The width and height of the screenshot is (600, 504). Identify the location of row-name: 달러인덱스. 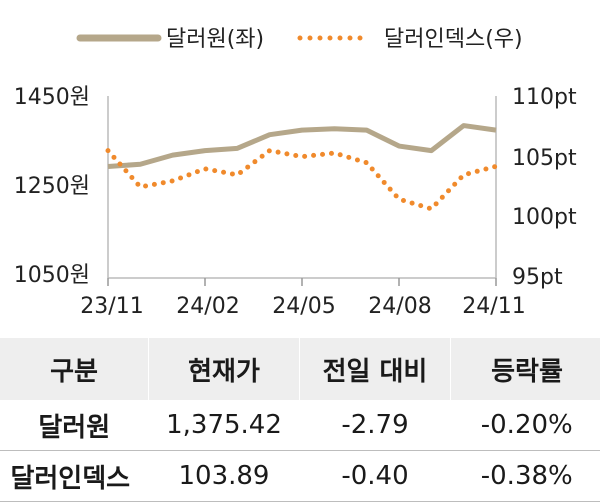
(74, 476).